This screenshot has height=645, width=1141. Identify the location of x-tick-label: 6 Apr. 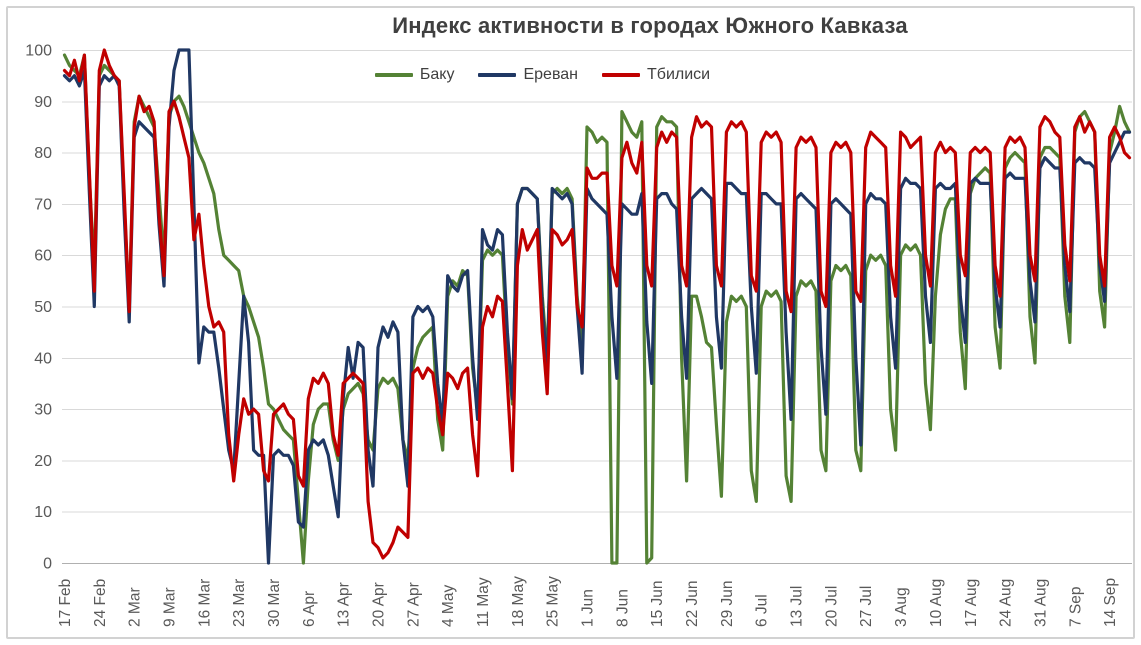
(309, 609).